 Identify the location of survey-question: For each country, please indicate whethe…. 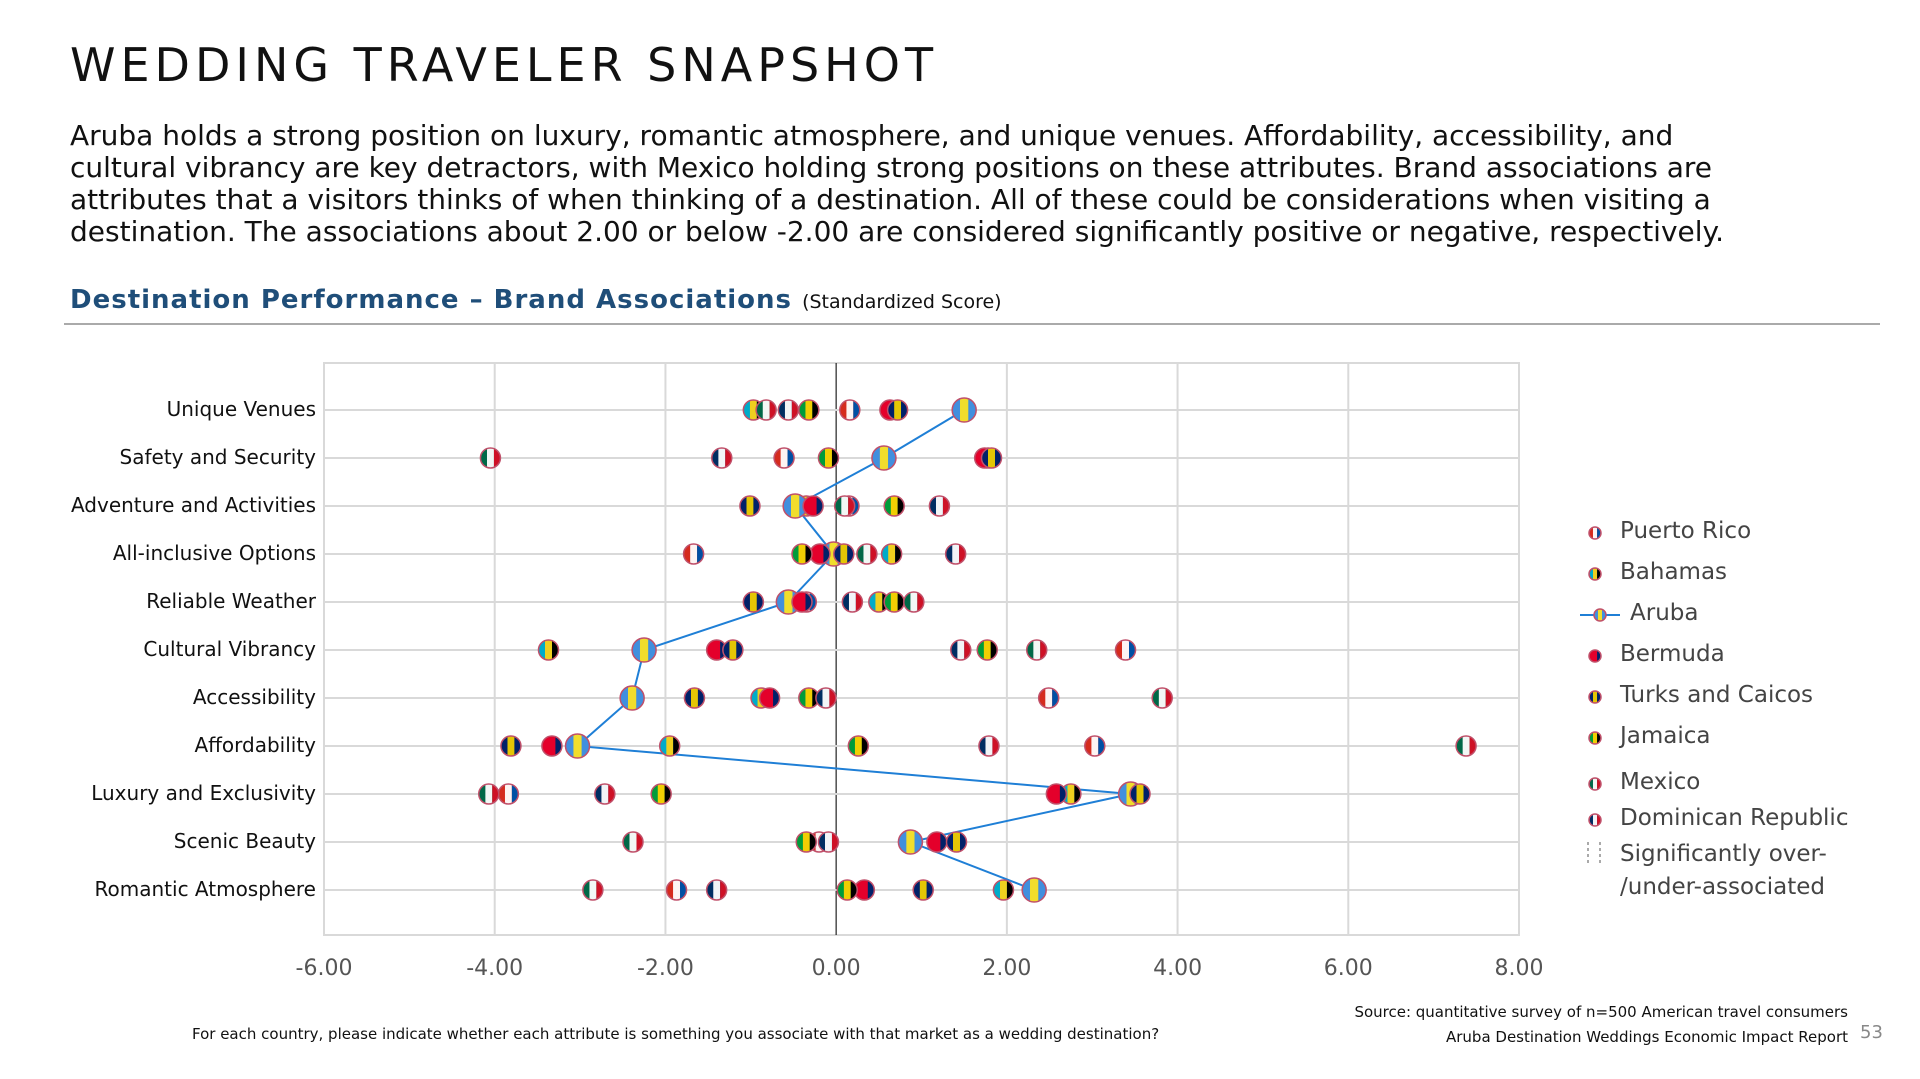
(676, 1034).